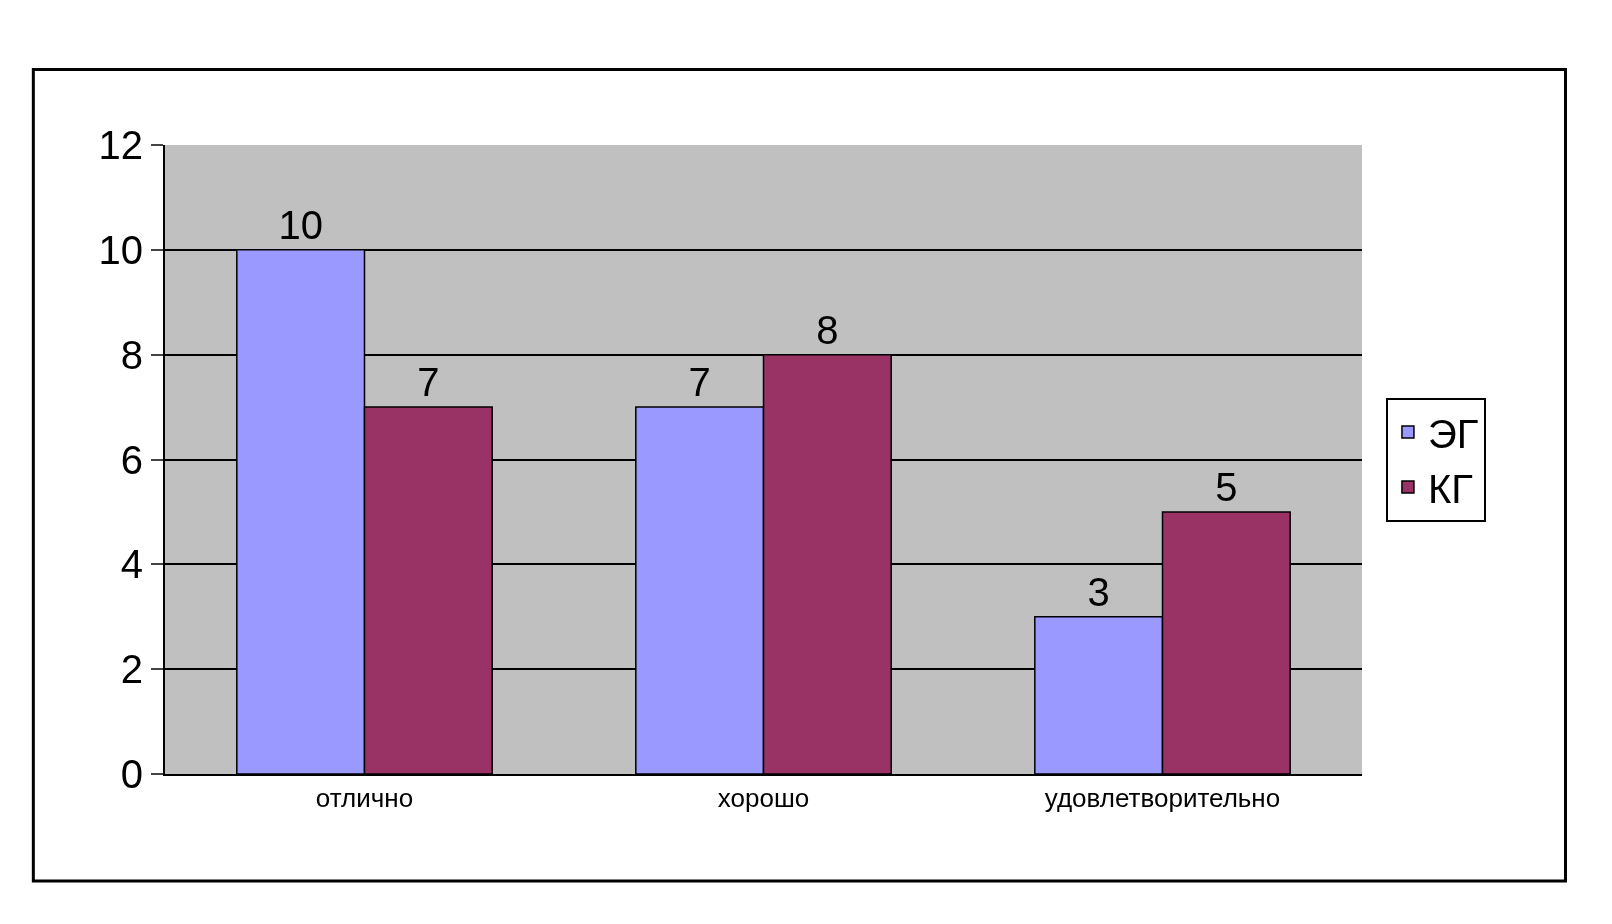  Describe the element at coordinates (131, 669) in the screenshot. I see `y-tick-label: 2` at that location.